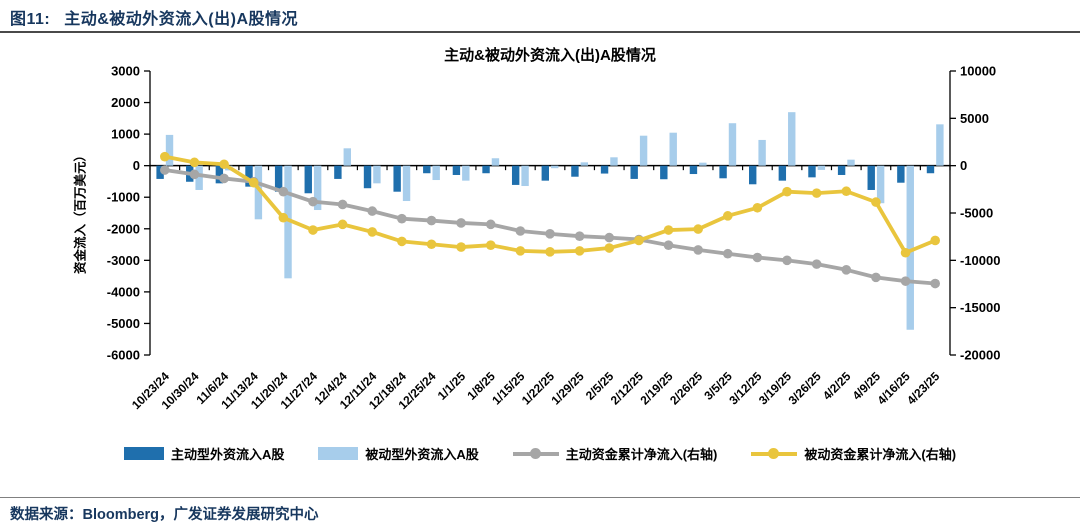 This screenshot has width=1080, height=527. What do you see at coordinates (181, 19) in the screenshot?
I see `figure-title: 主动&被动外资流入(出)A股情况` at bounding box center [181, 19].